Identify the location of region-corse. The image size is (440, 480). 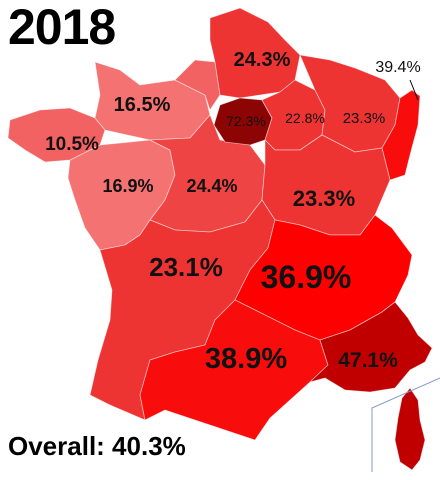
(410, 429).